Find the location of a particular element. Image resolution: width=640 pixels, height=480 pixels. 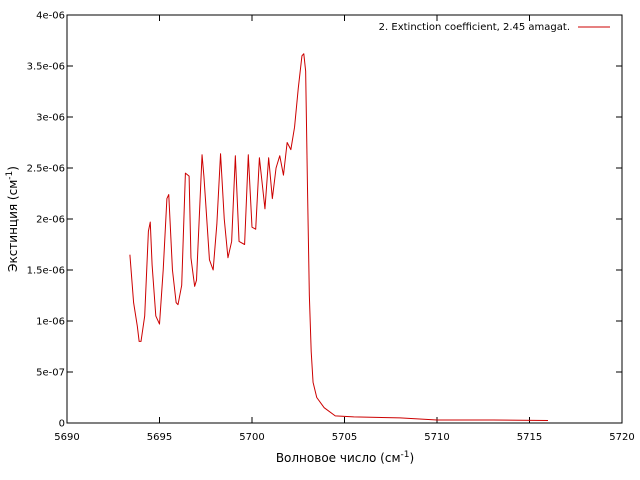

y-axis-title-main: Экстинция (см is located at coordinates (13, 226).